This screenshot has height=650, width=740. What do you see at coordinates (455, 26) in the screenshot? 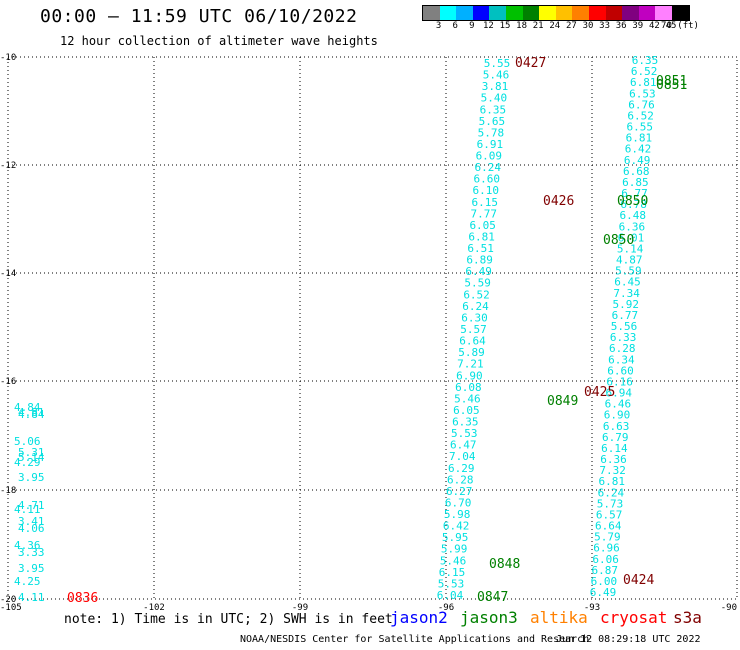
I see `color-scale-label: 6` at bounding box center [455, 26].